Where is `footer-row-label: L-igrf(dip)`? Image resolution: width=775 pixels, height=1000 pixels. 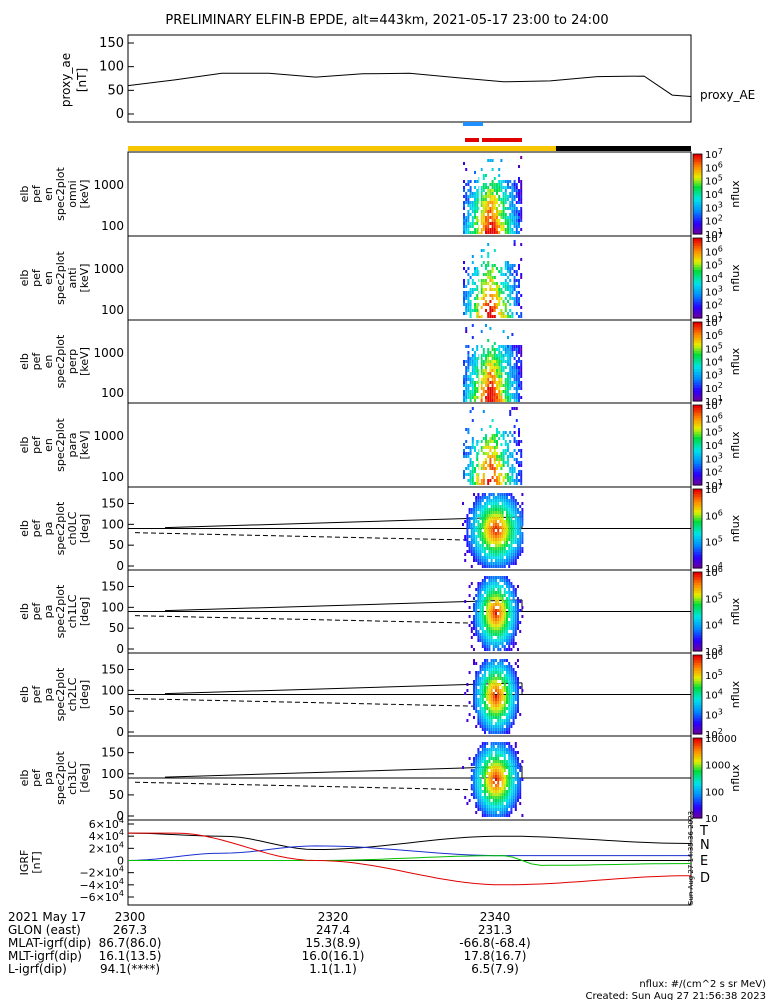 footer-row-label: L-igrf(dip) is located at coordinates (37, 969).